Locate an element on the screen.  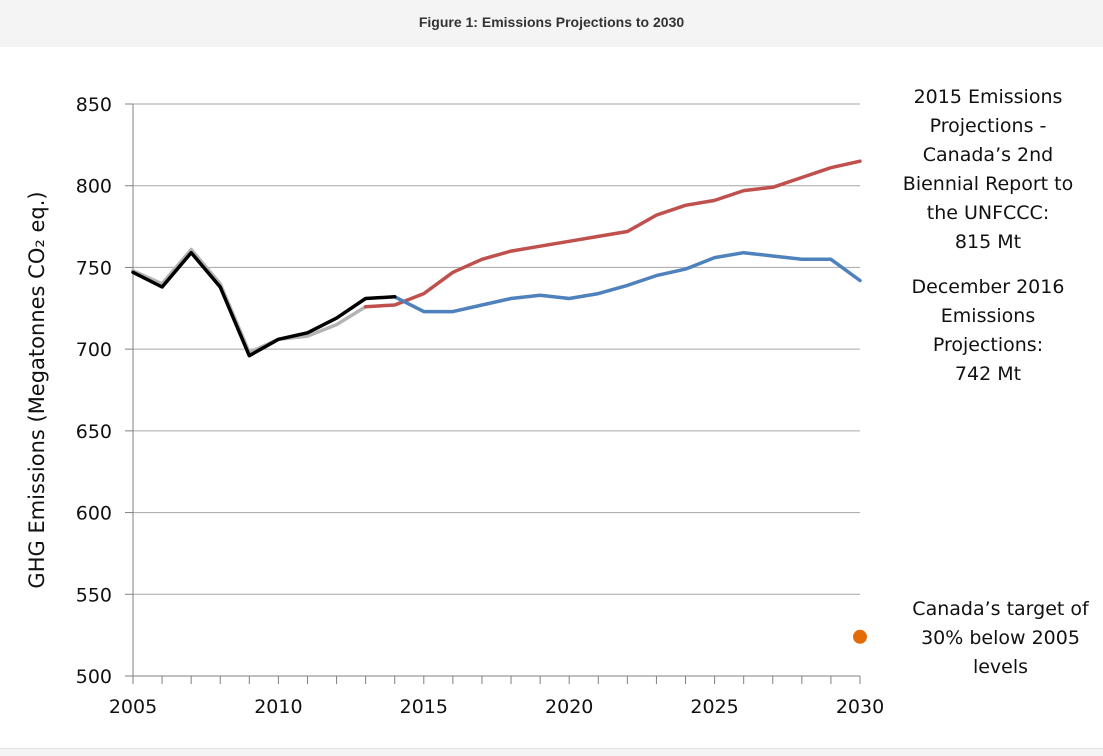
y-tick-label-850: 850 is located at coordinates (94, 105).